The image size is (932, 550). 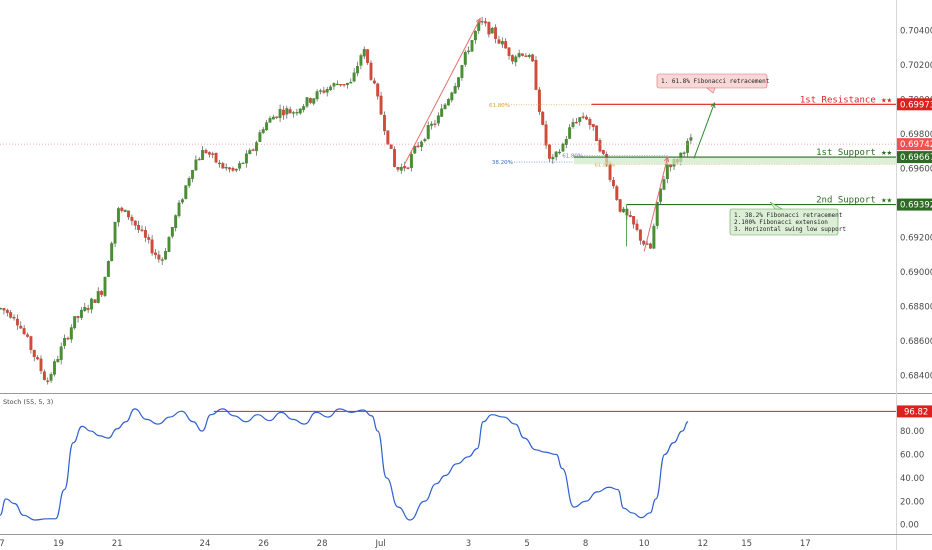 I want to click on price-tag-label: 0.69973, so click(x=916, y=105).